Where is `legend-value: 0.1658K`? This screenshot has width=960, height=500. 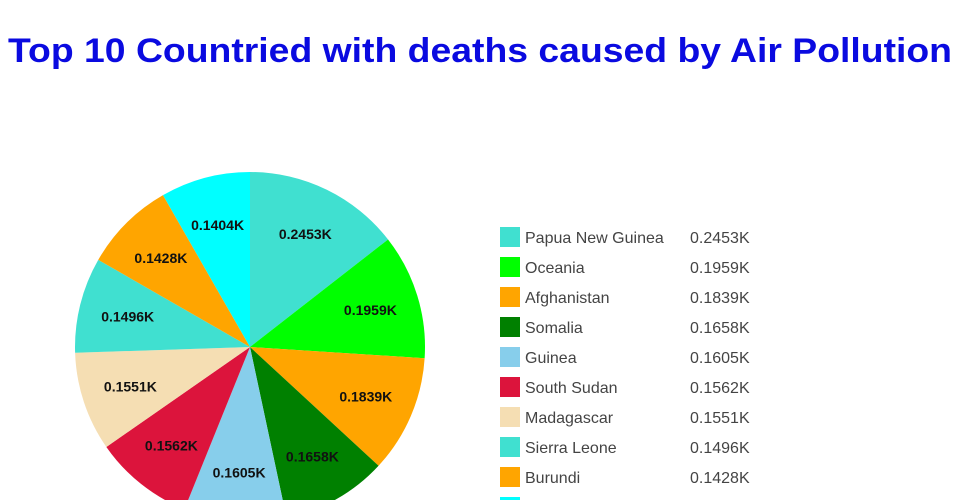 legend-value: 0.1658K is located at coordinates (720, 328).